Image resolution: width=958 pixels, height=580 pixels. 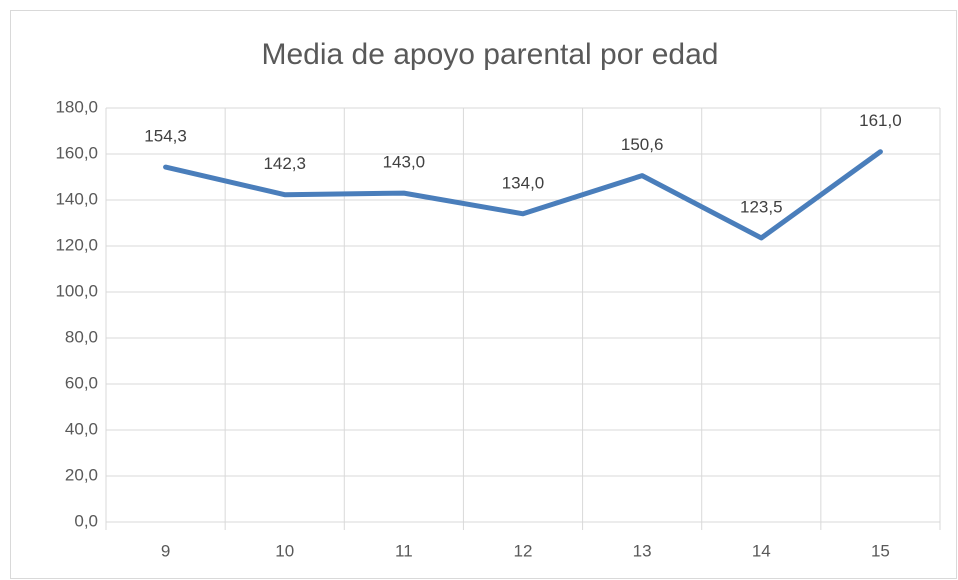 I want to click on y-tick-label: 0,0, so click(x=86, y=520).